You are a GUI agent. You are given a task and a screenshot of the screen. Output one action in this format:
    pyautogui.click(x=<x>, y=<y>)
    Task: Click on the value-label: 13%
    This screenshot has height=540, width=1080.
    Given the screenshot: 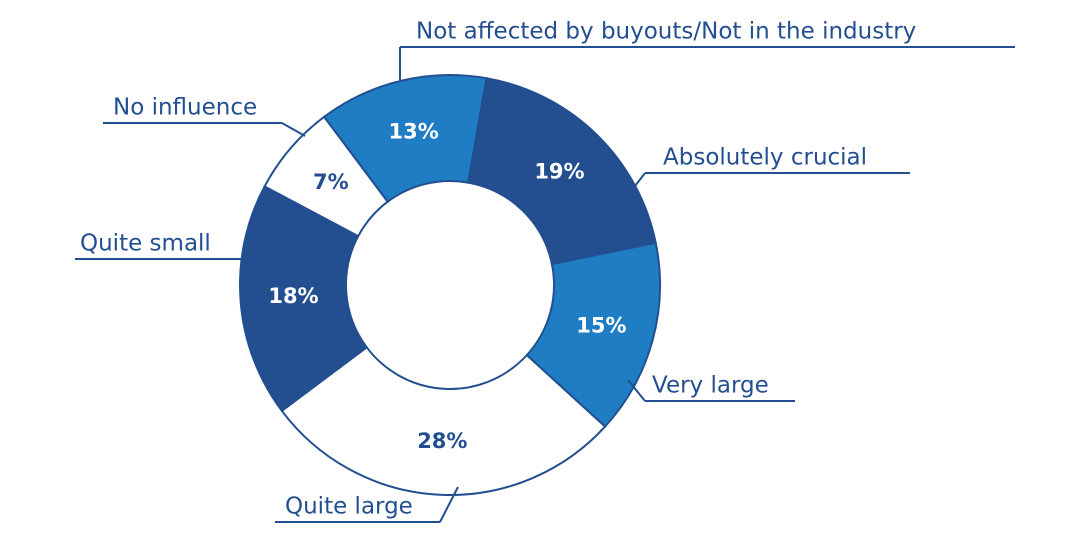 What is the action you would take?
    pyautogui.click(x=413, y=131)
    